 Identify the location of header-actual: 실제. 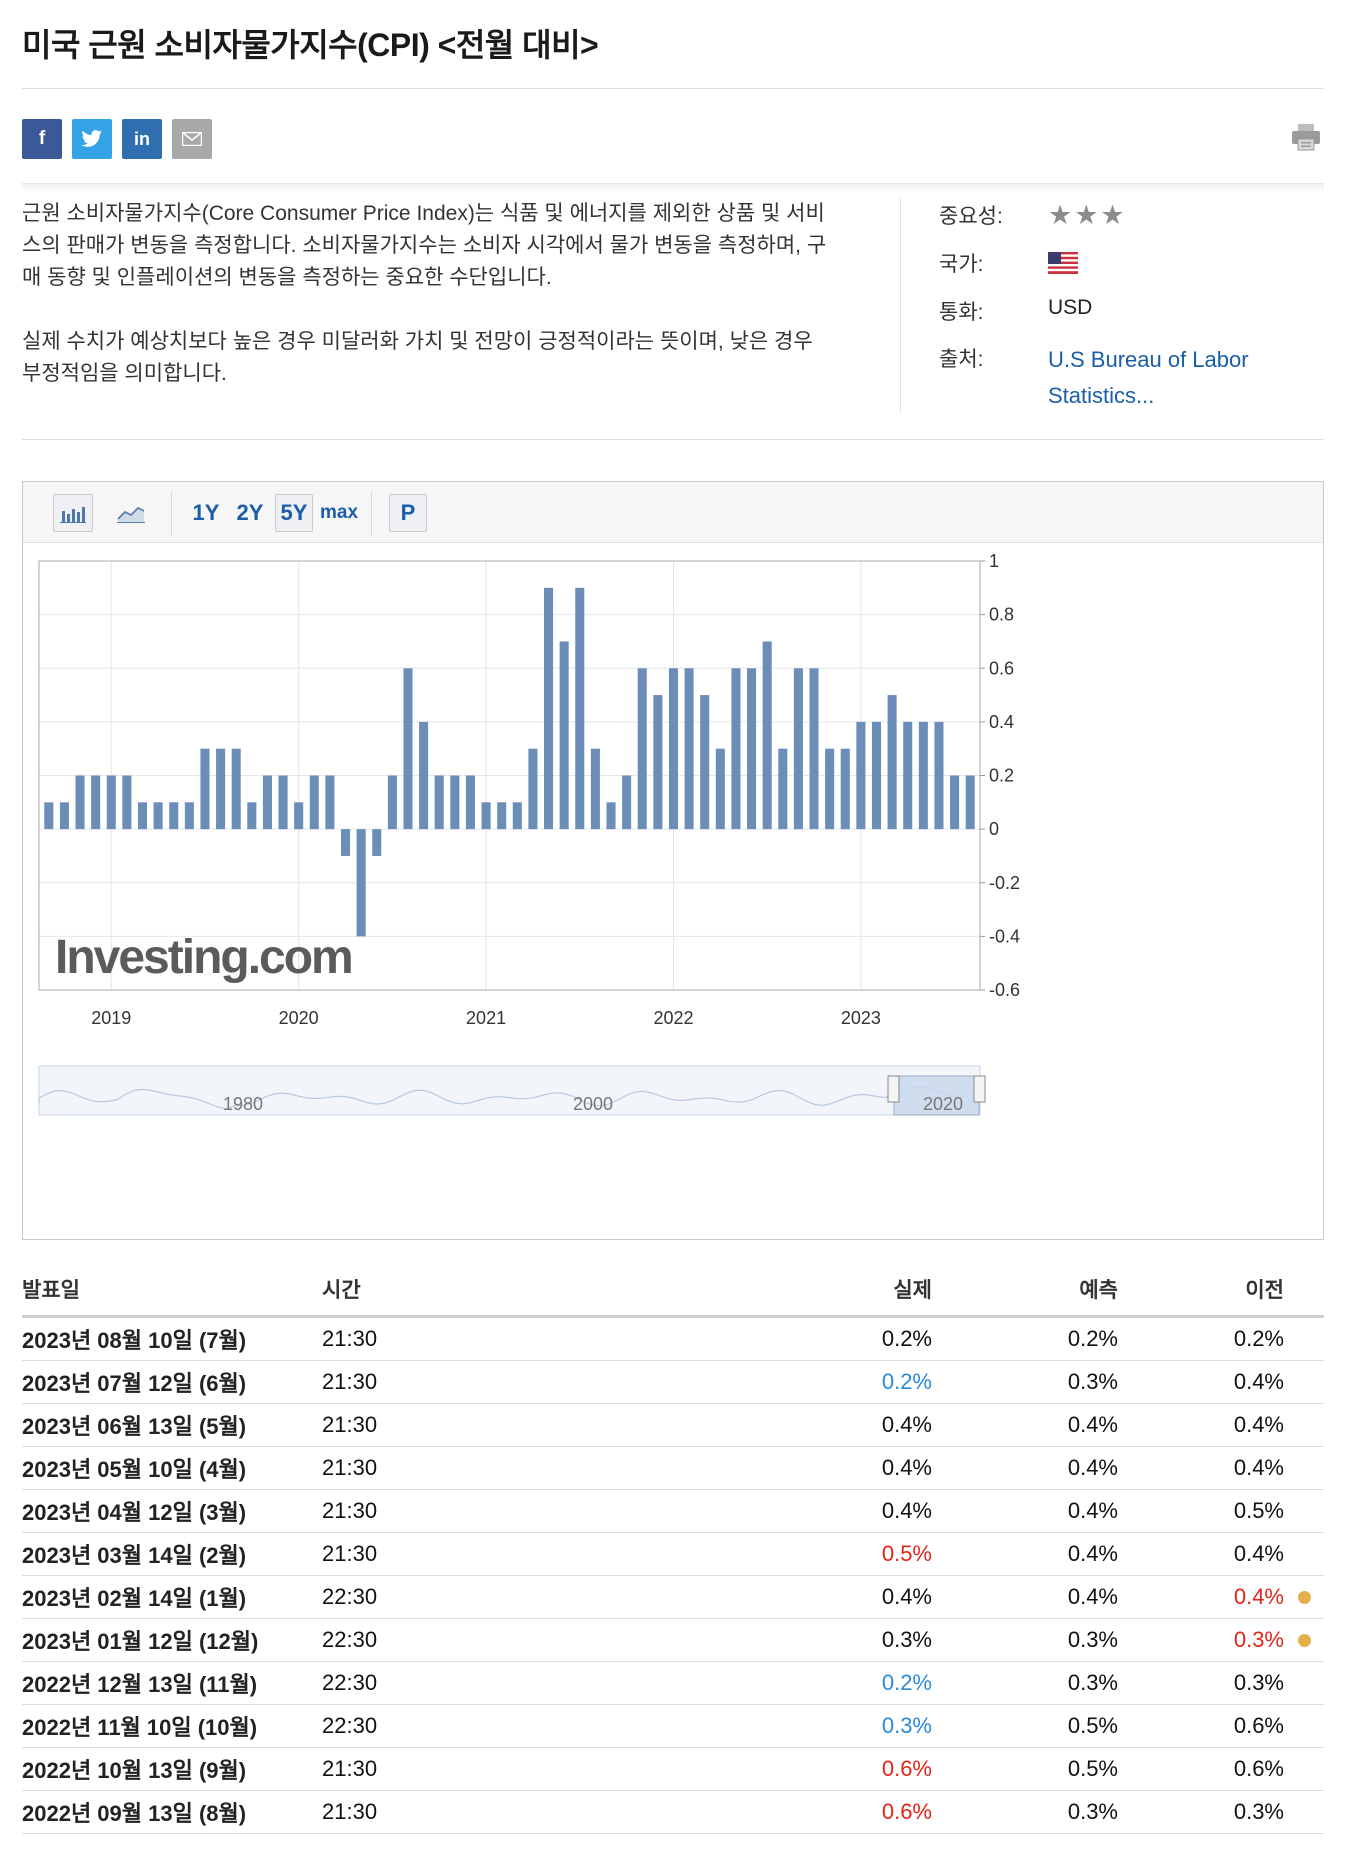
(737, 1290).